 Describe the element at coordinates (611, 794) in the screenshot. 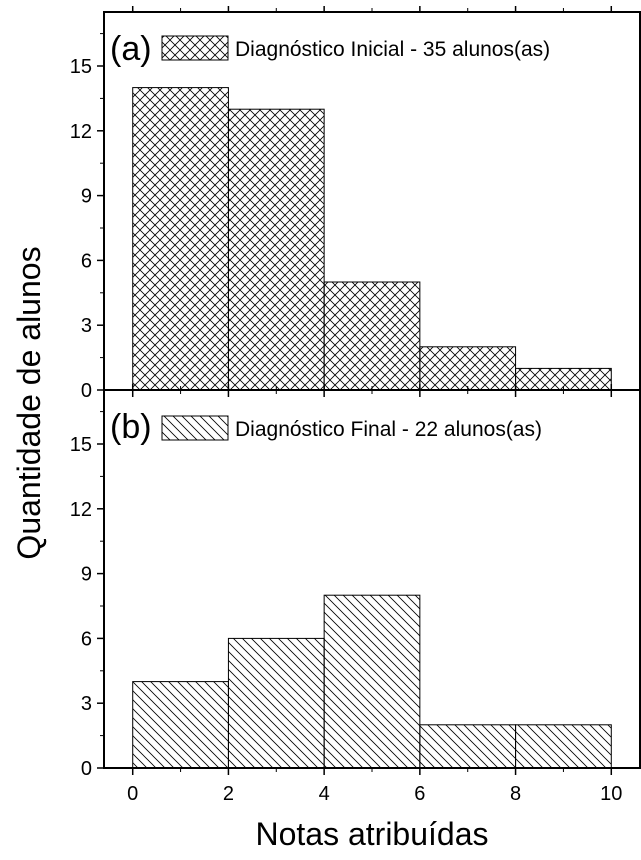

I see `x-tick-label: 10` at that location.